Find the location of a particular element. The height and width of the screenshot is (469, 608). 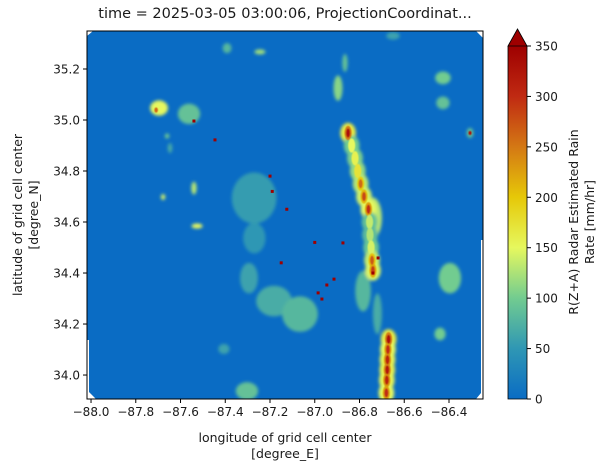

x-tick-label: −88.0 is located at coordinates (91, 412).